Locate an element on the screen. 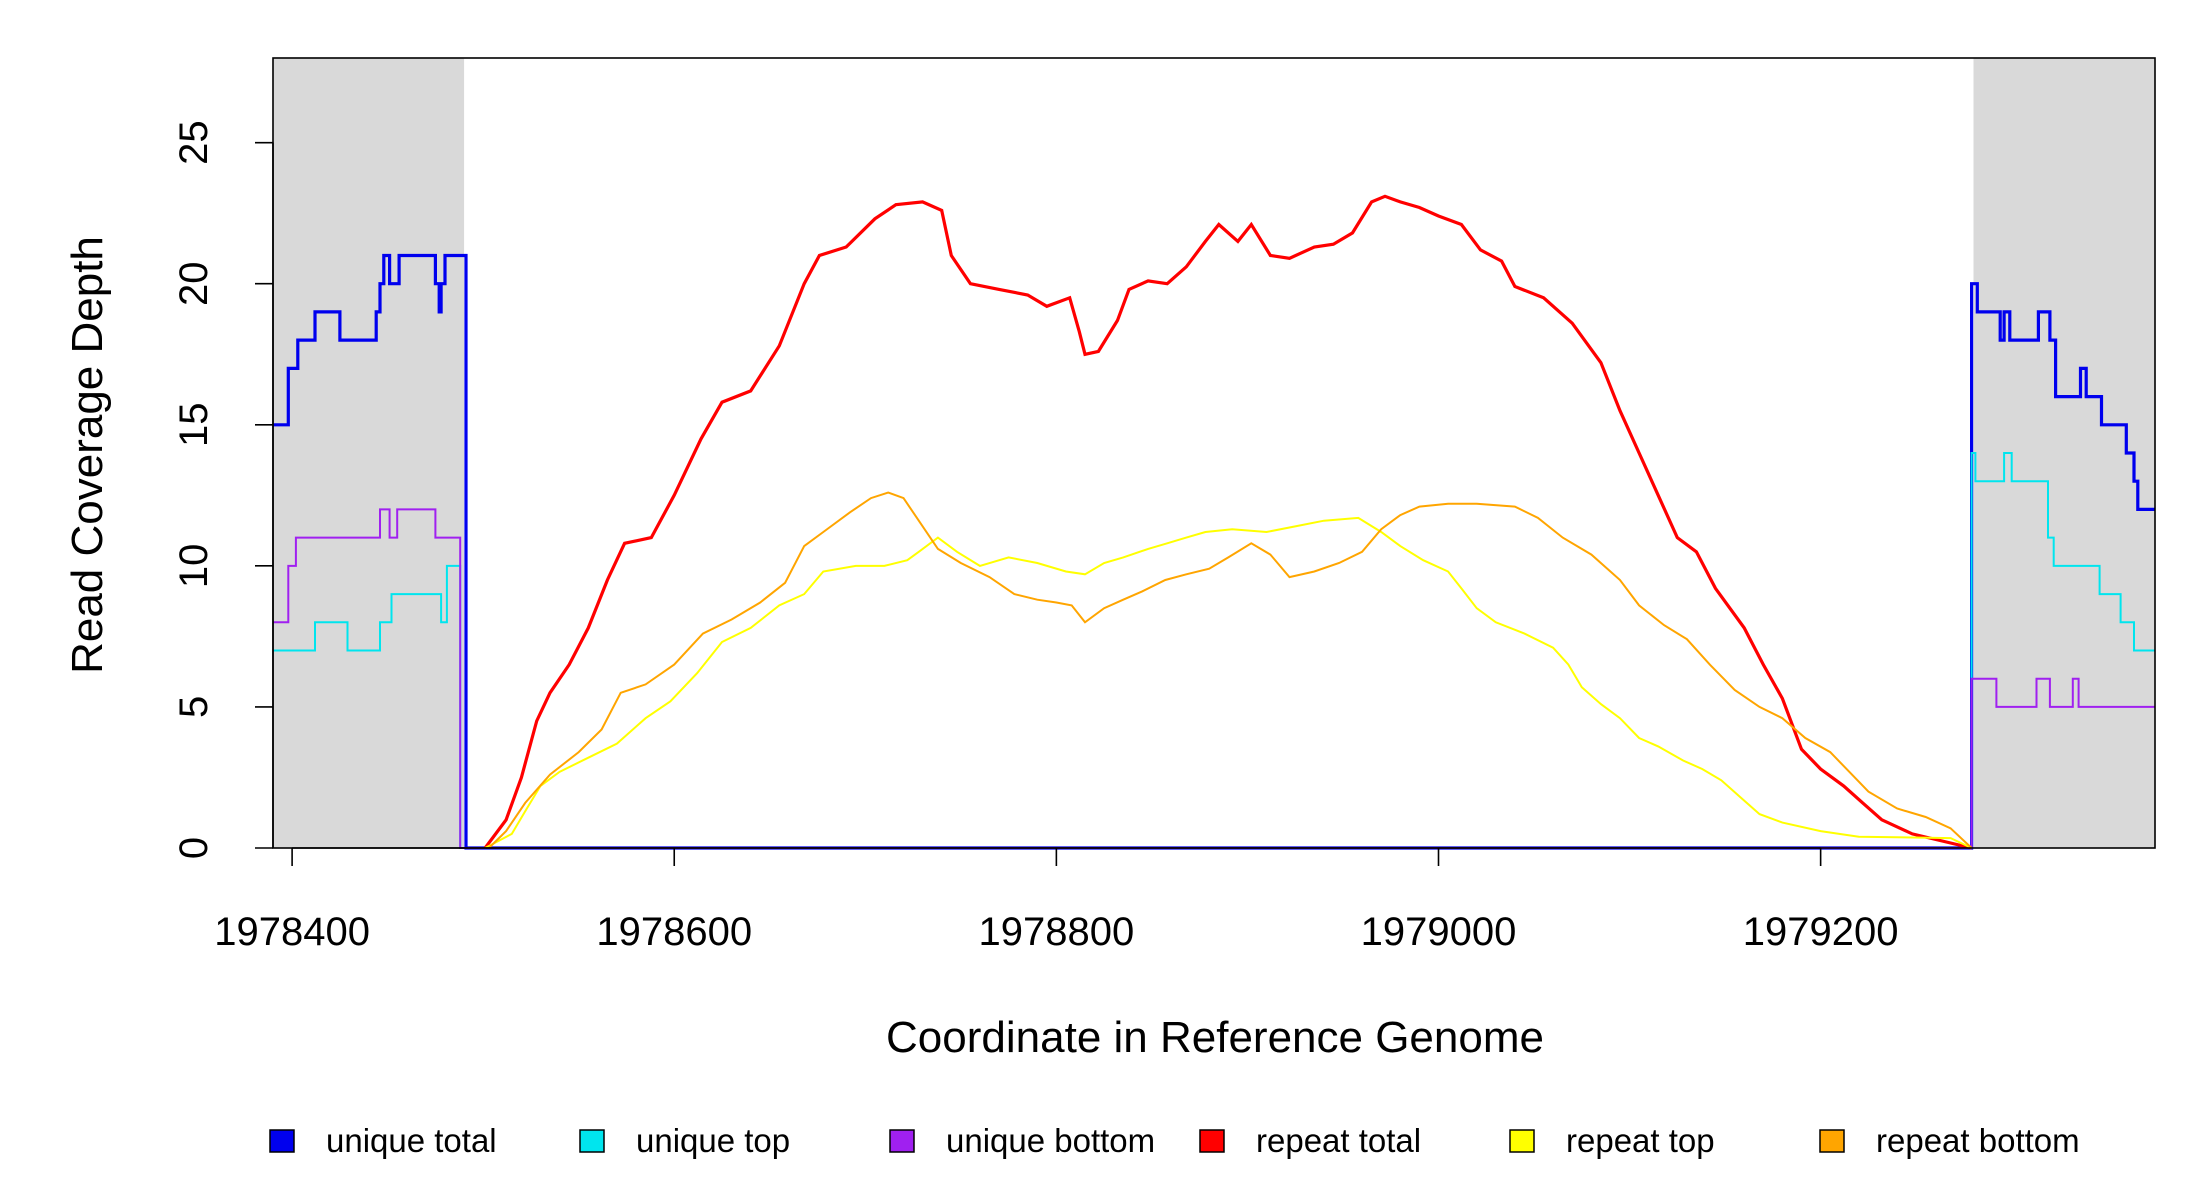 The width and height of the screenshot is (2200, 1200). legend-label-unique-total: unique total is located at coordinates (411, 1140).